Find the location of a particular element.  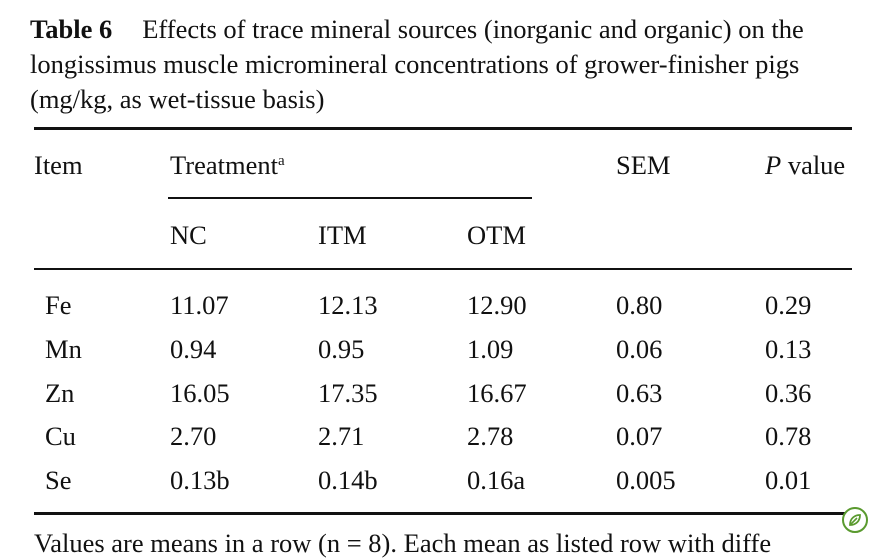

cell-itm: 0.95 is located at coordinates (341, 349).